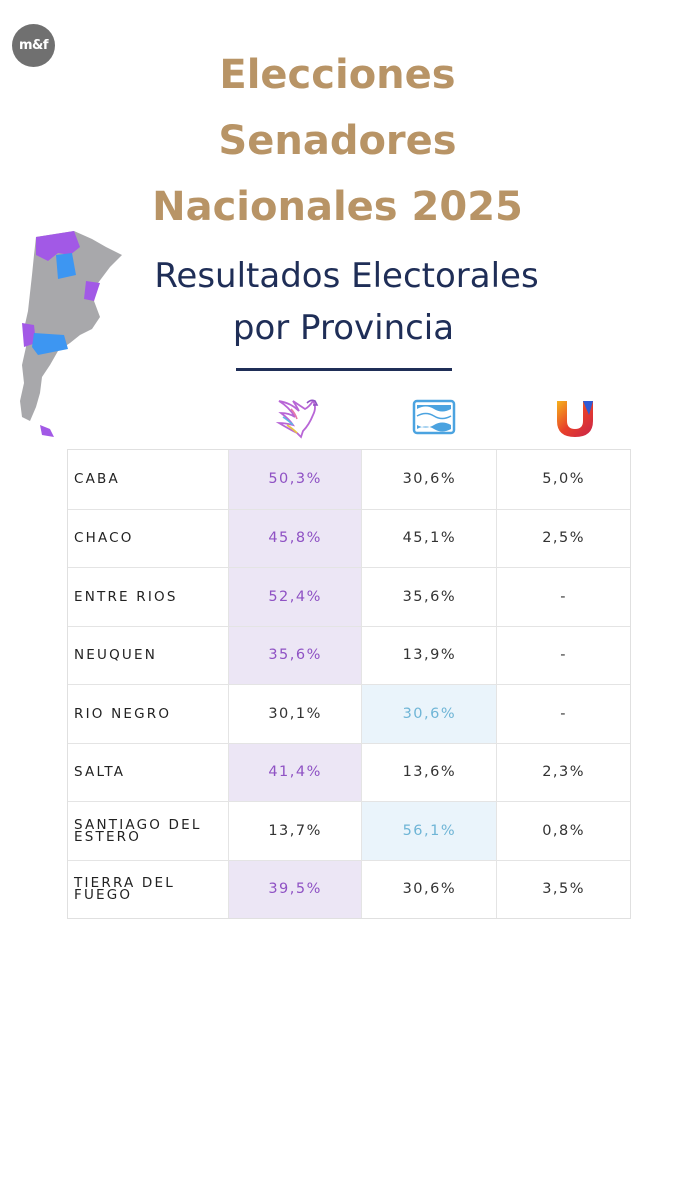  Describe the element at coordinates (563, 831) in the screenshot. I see `u-value-cell: 0,8%` at that location.